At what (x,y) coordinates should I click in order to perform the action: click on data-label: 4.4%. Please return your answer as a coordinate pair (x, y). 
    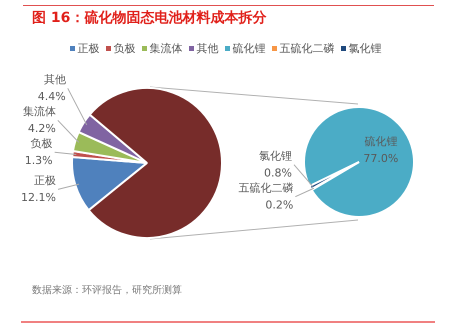
    Looking at the image, I should click on (52, 97).